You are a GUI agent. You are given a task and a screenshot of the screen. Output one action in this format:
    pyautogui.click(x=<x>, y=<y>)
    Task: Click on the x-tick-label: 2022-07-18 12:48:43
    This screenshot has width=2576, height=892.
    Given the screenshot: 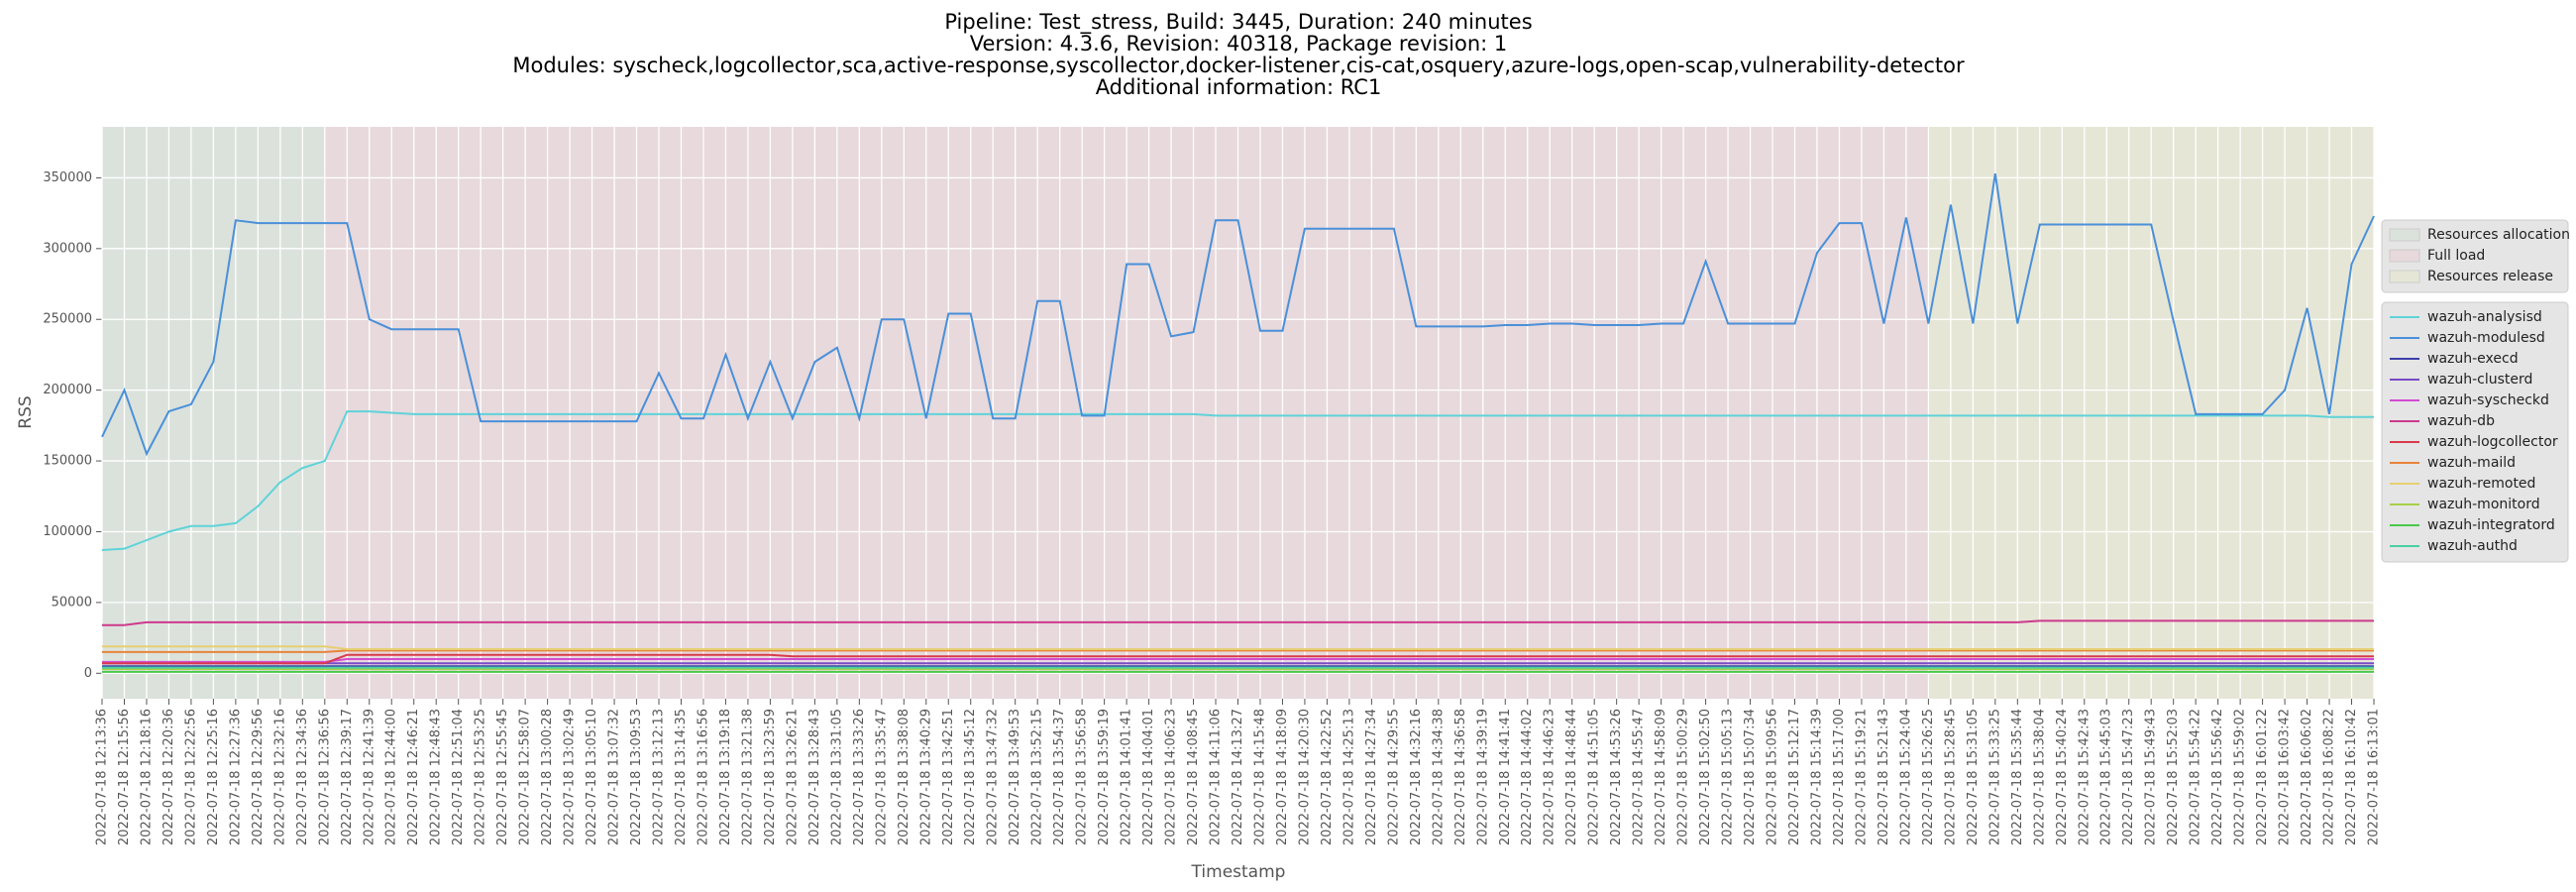 What is the action you would take?
    pyautogui.click(x=436, y=777)
    